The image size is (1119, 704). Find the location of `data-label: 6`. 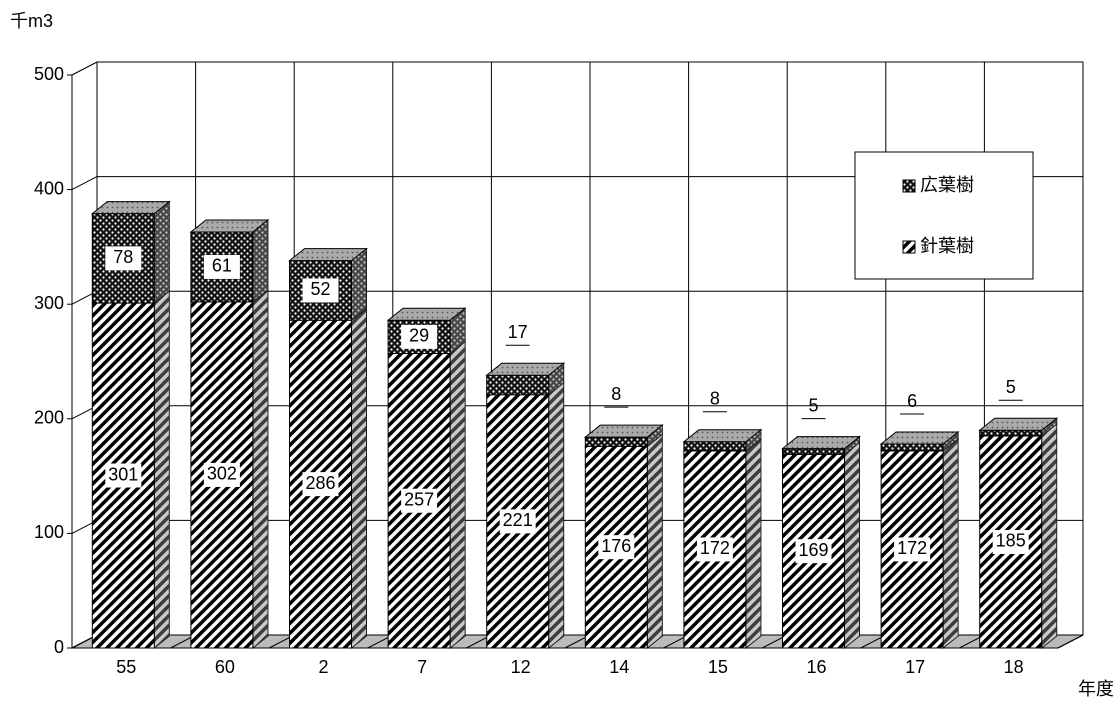

data-label: 6 is located at coordinates (912, 401).